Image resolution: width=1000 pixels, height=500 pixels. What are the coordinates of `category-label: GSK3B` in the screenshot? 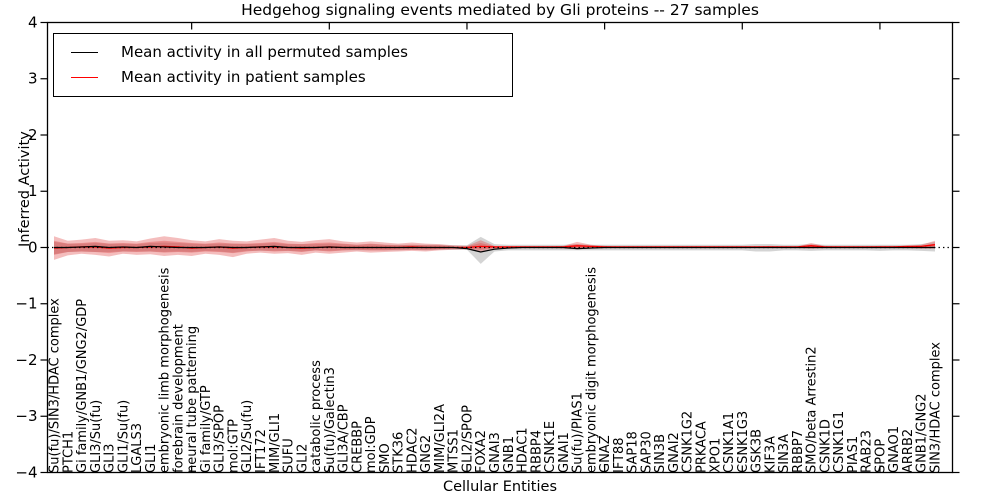 It's located at (757, 451).